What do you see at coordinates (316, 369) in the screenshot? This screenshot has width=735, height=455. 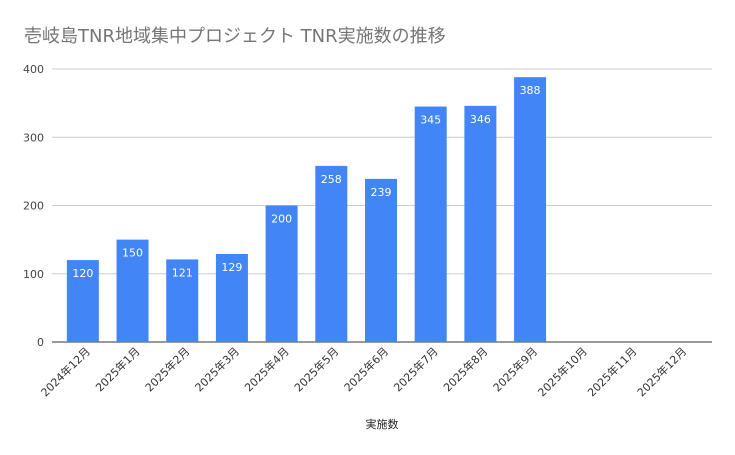 I see `x-tick-label: 2025年5月` at bounding box center [316, 369].